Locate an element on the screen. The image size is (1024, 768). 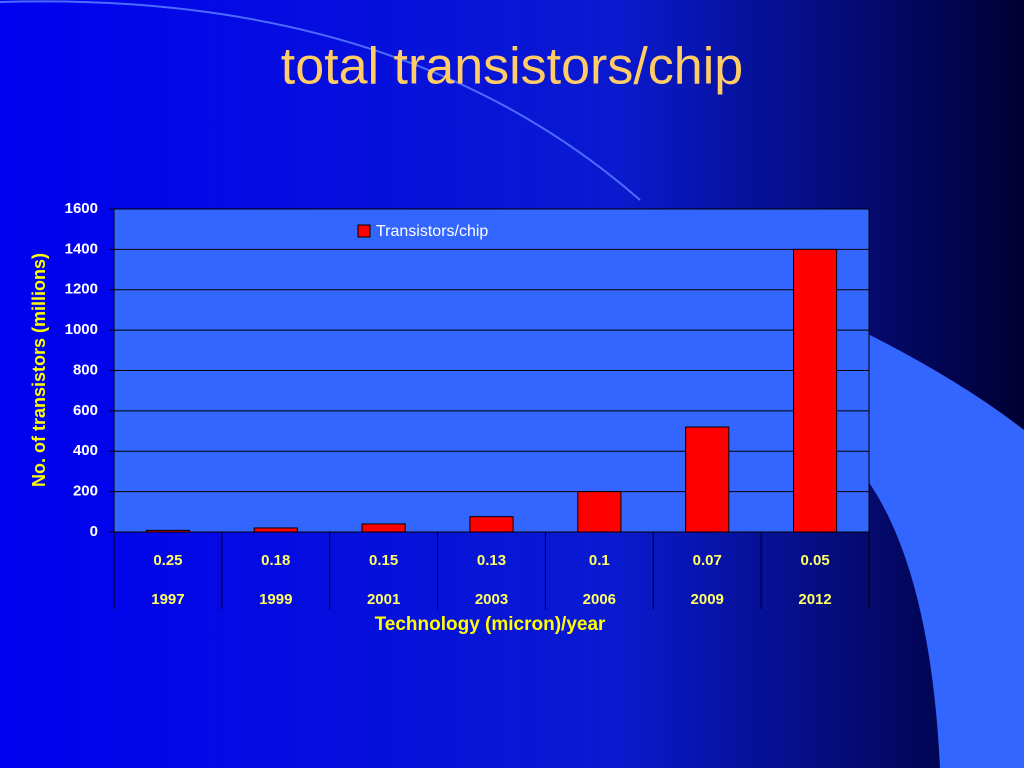
y-tick-label: 1600 is located at coordinates (81, 208).